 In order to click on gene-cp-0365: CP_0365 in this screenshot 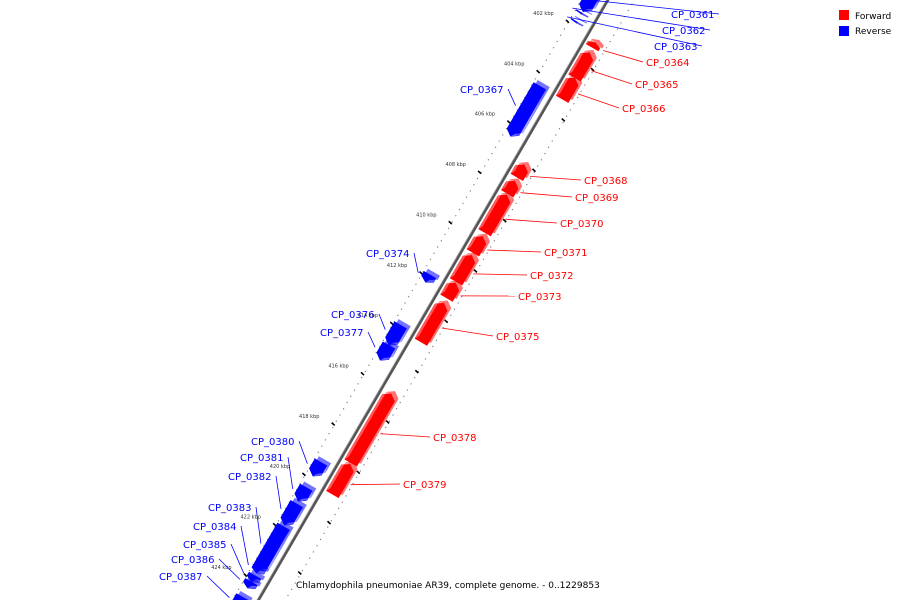, I will do `click(623, 70)`.